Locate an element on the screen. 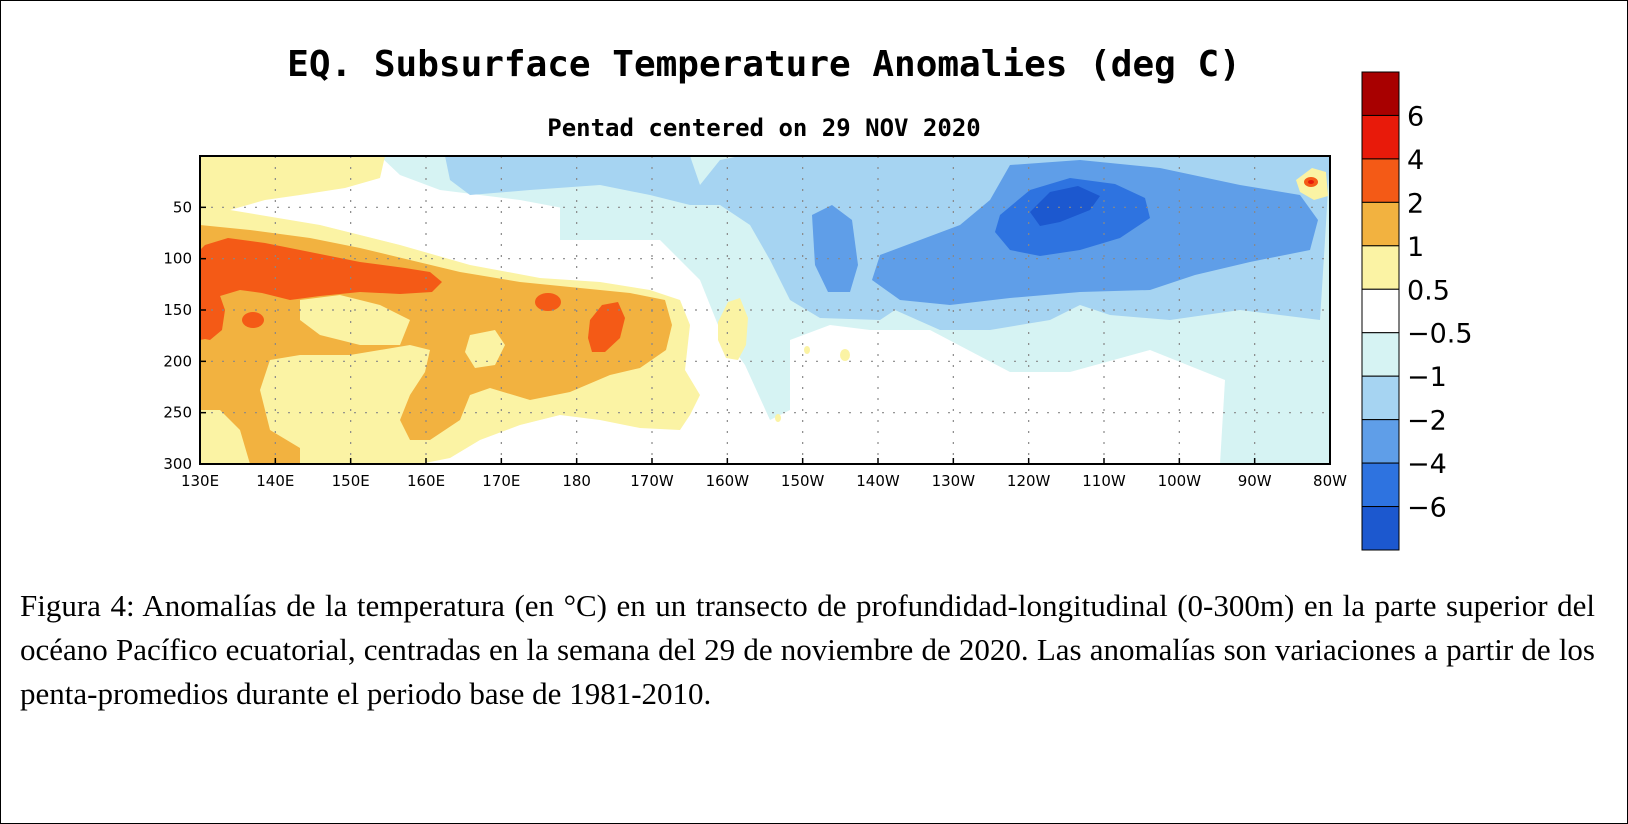 This screenshot has width=1628, height=824. contour-pos1-c is located at coordinates (485, 349).